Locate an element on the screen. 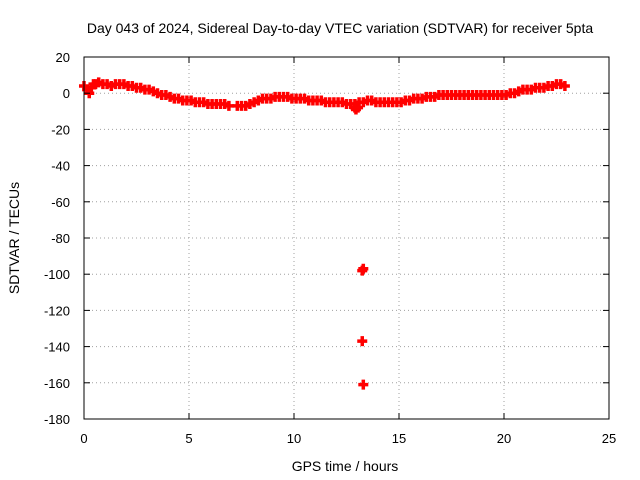 The height and width of the screenshot is (480, 640). x-tick-labels: 0 5 10 15 20 25 is located at coordinates (348, 438).